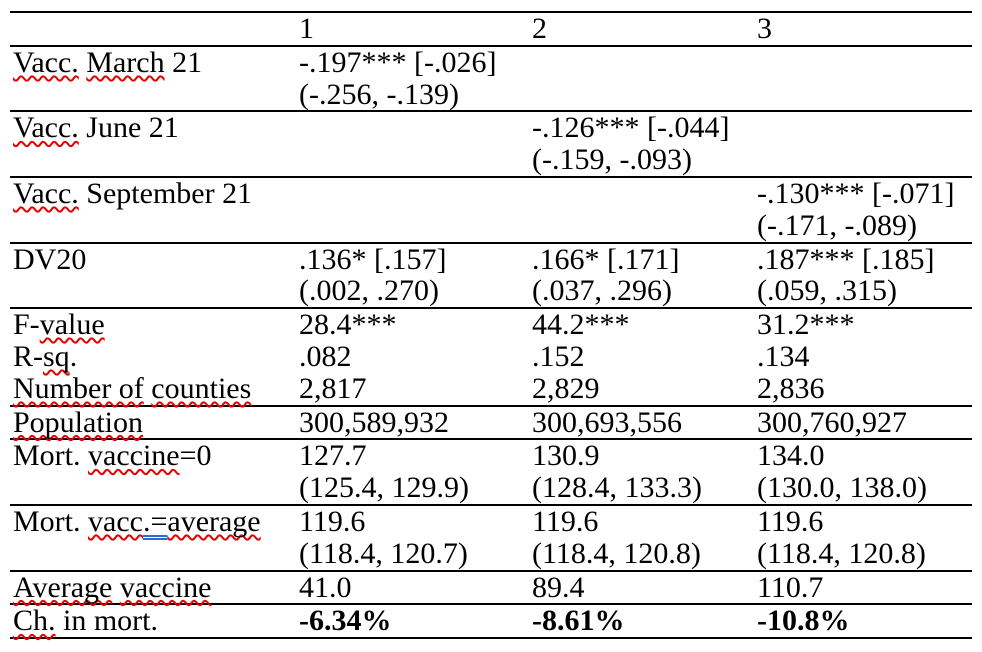 This screenshot has height=652, width=982. What do you see at coordinates (333, 388) in the screenshot?
I see `cell-value: 2,817` at bounding box center [333, 388].